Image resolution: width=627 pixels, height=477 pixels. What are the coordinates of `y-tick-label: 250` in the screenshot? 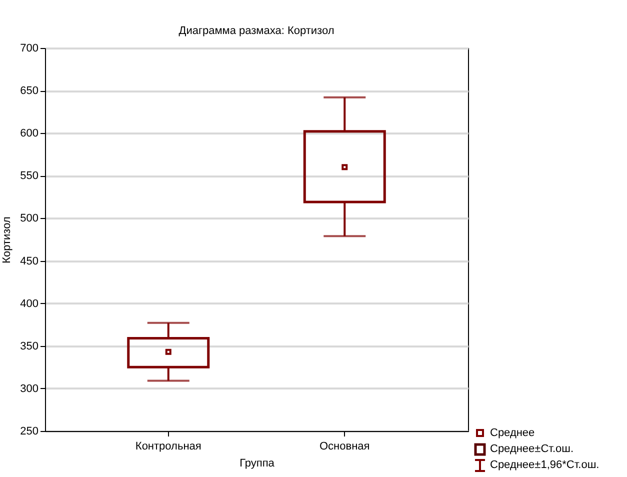 It's located at (29, 432).